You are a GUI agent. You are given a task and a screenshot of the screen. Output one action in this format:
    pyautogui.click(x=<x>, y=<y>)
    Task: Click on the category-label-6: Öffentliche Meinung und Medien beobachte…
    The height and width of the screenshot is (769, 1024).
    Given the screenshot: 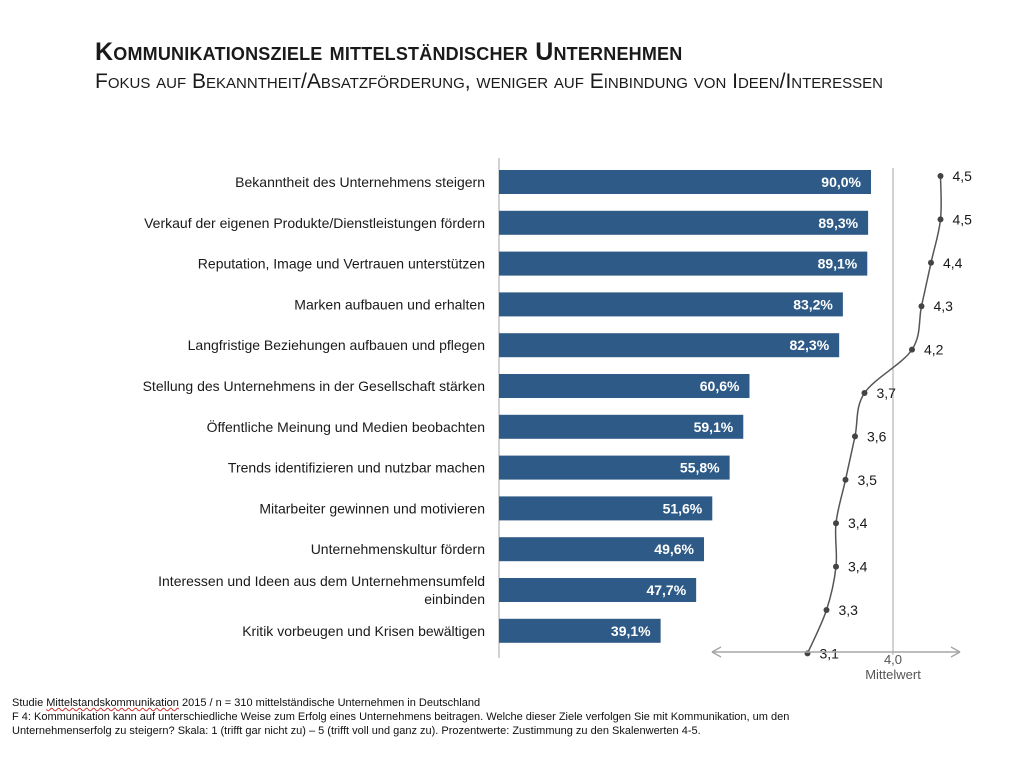 What is the action you would take?
    pyautogui.click(x=346, y=426)
    